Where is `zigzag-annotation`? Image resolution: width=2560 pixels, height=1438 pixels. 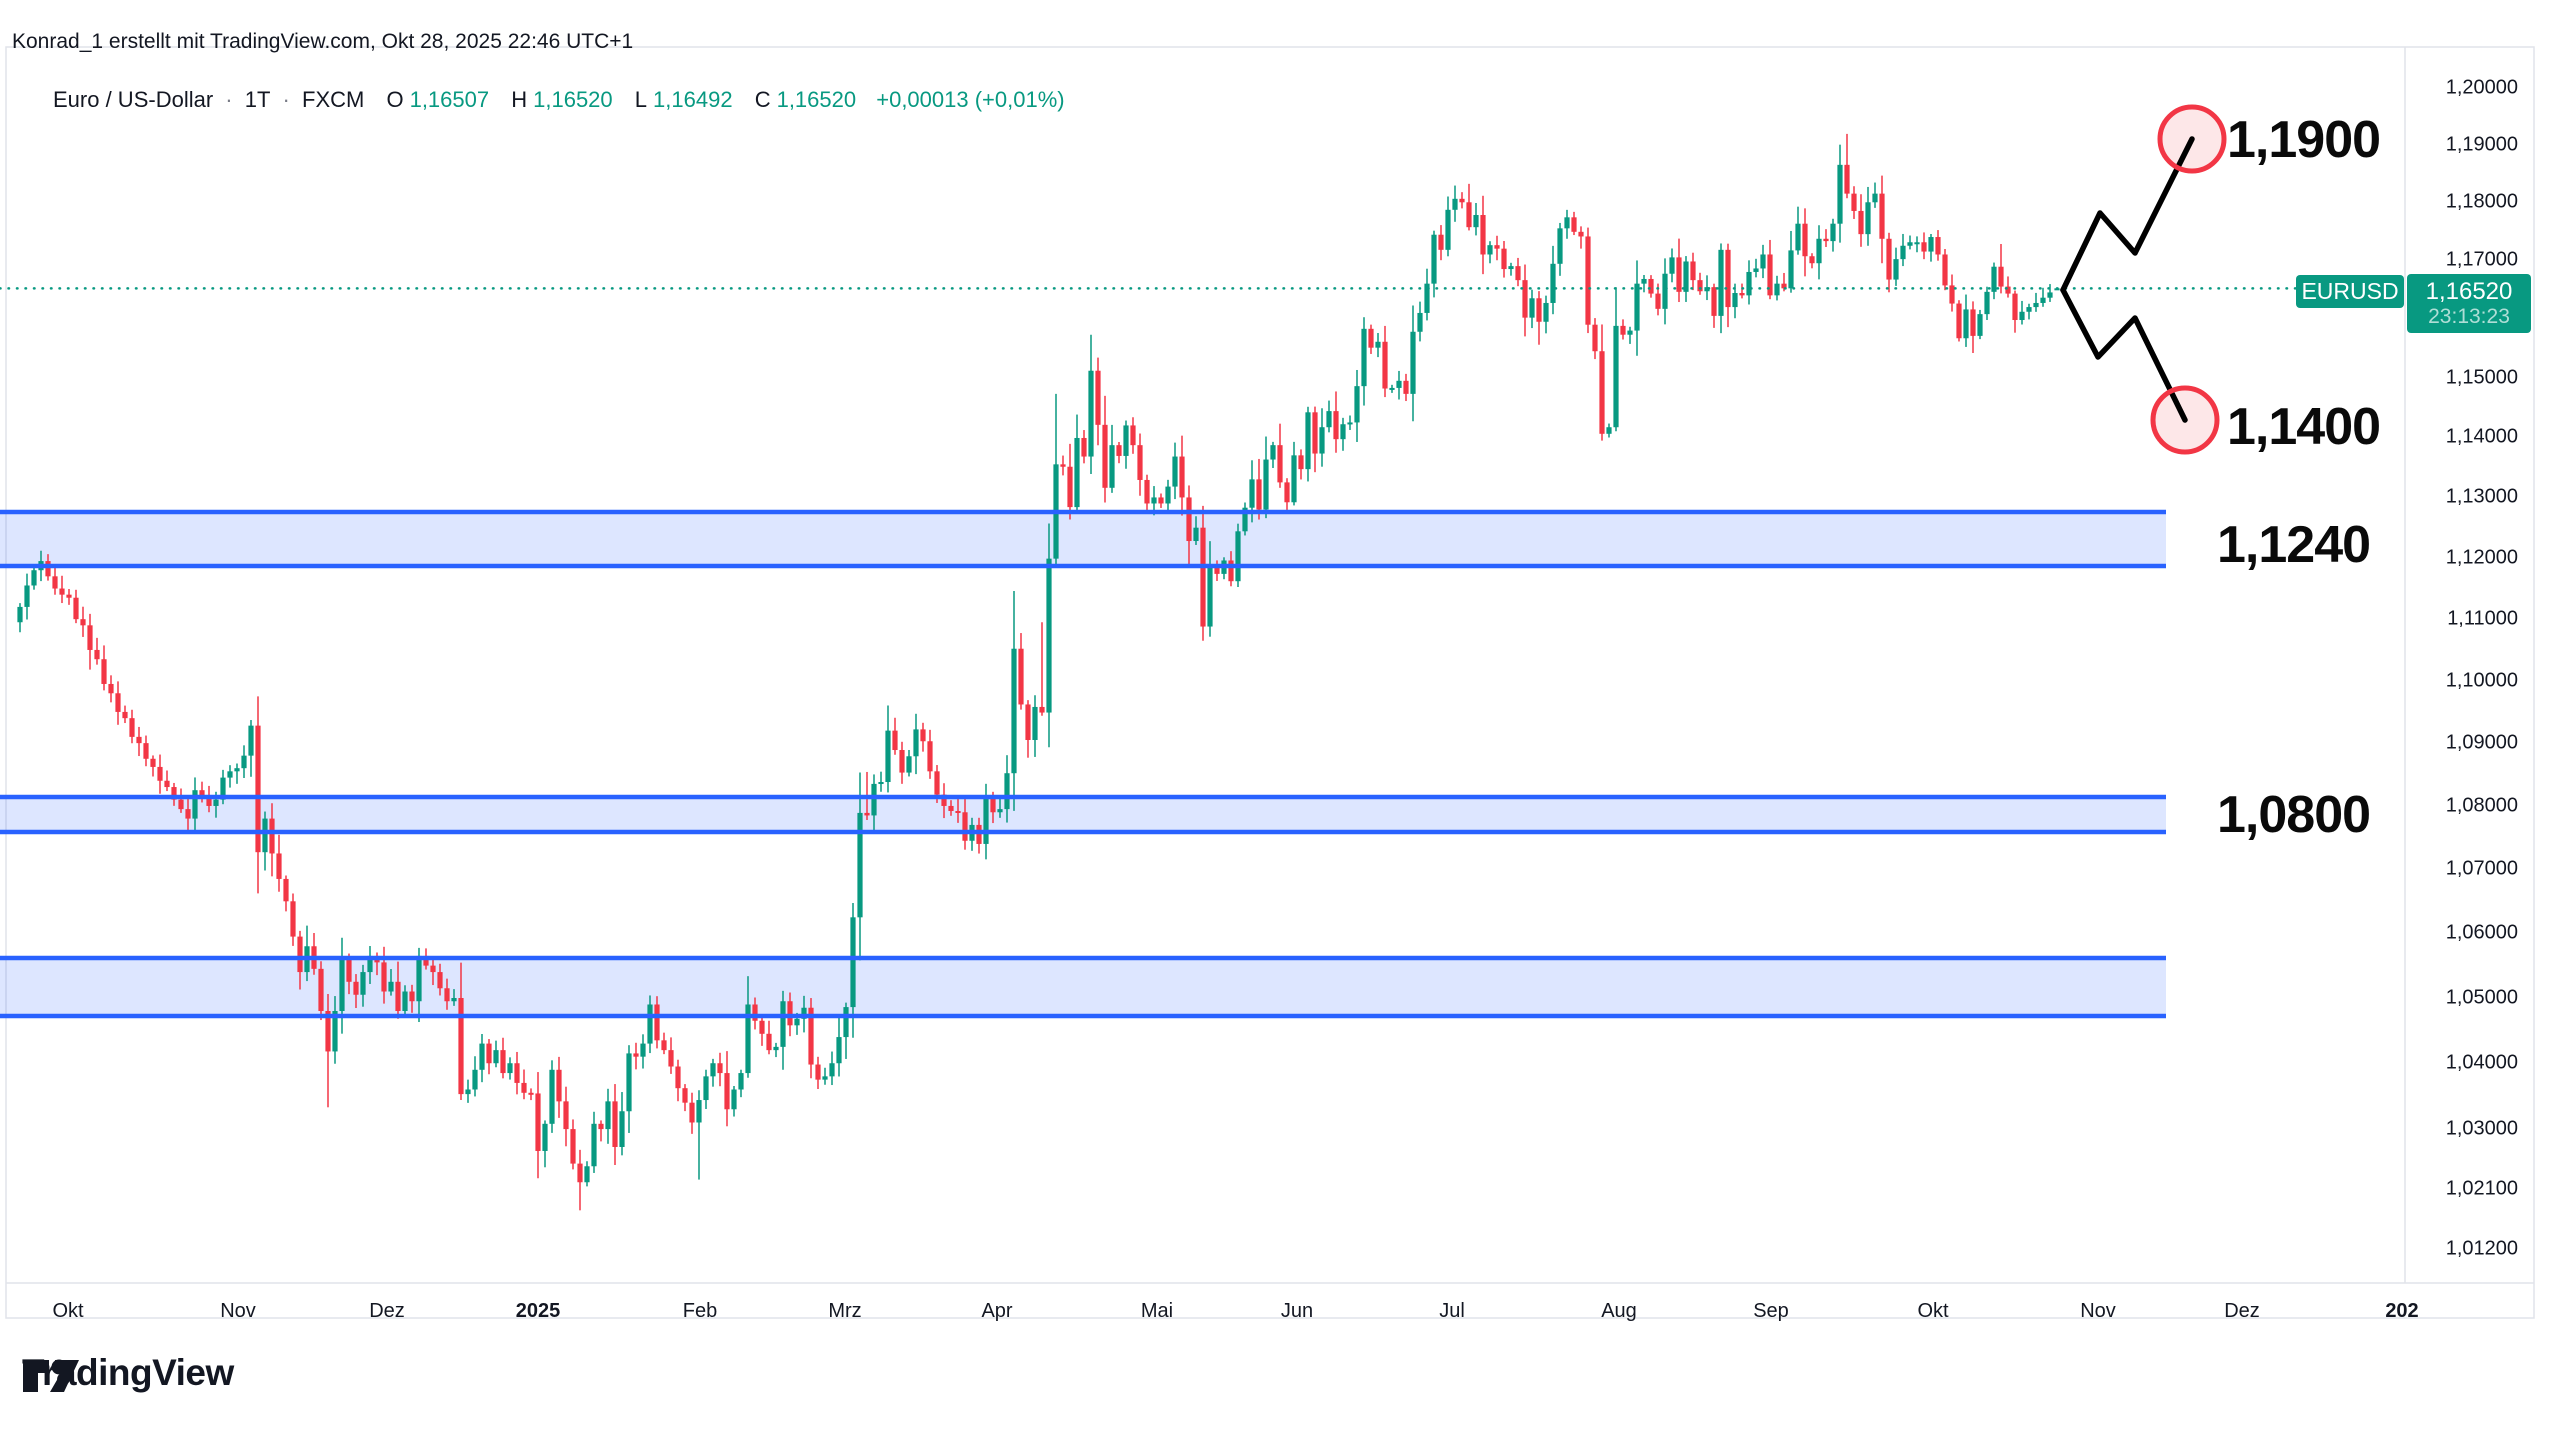
zigzag-annotation is located at coordinates (2143, 279).